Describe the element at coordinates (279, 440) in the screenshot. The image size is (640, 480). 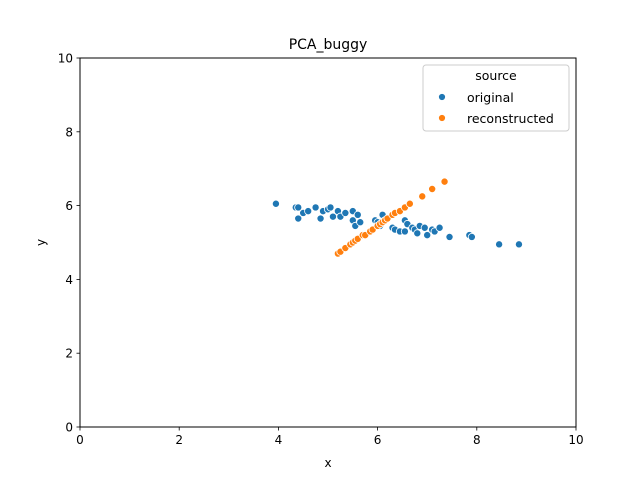
I see `x-tick-label: 4` at that location.